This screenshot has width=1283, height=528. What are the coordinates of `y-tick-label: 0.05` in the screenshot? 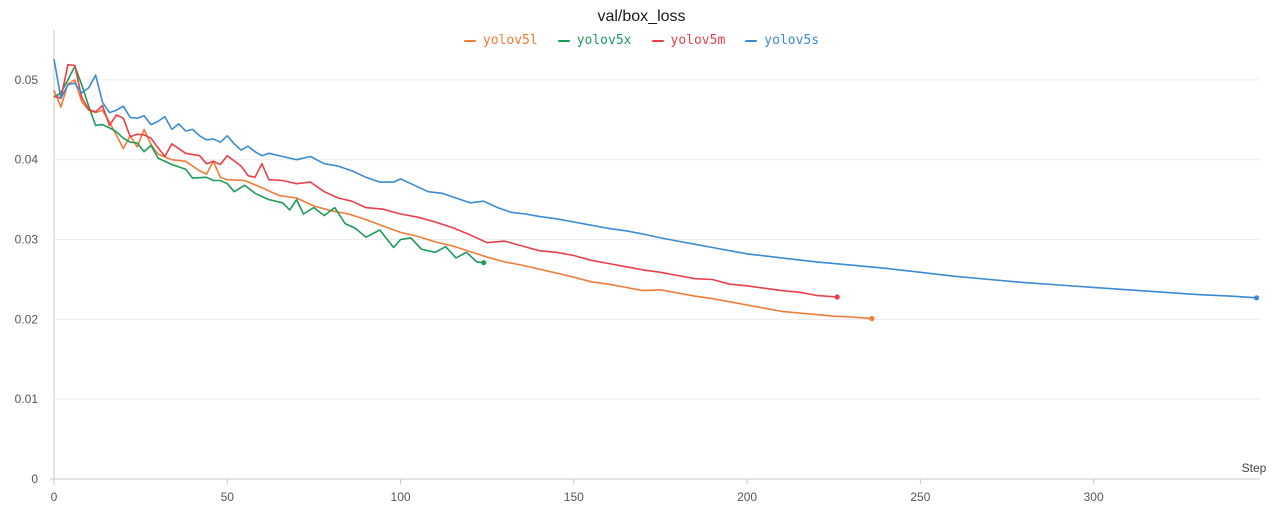 It's located at (27, 80).